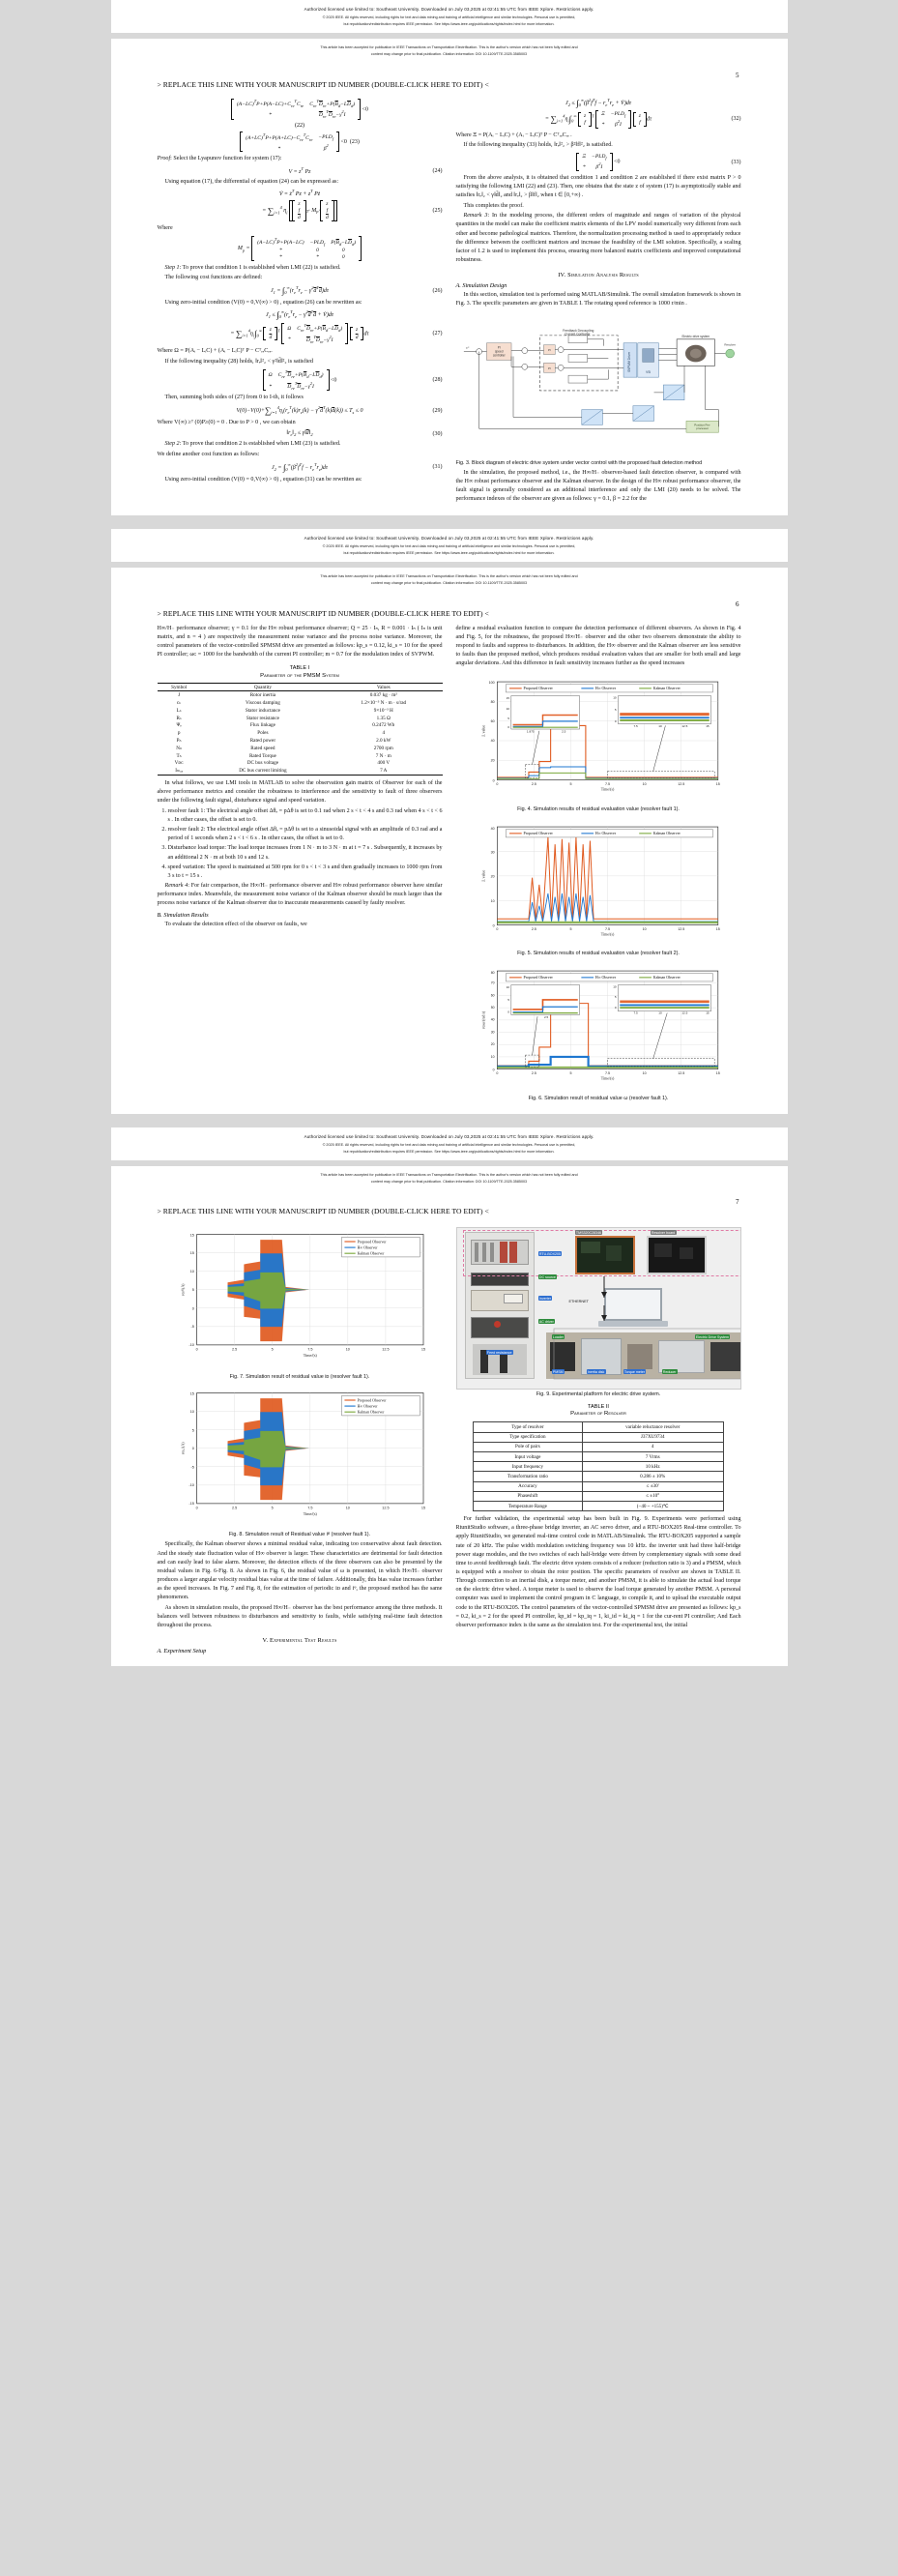  Describe the element at coordinates (652, 1506) in the screenshot. I see `cell-value: (−40 ~ +155)℃` at that location.